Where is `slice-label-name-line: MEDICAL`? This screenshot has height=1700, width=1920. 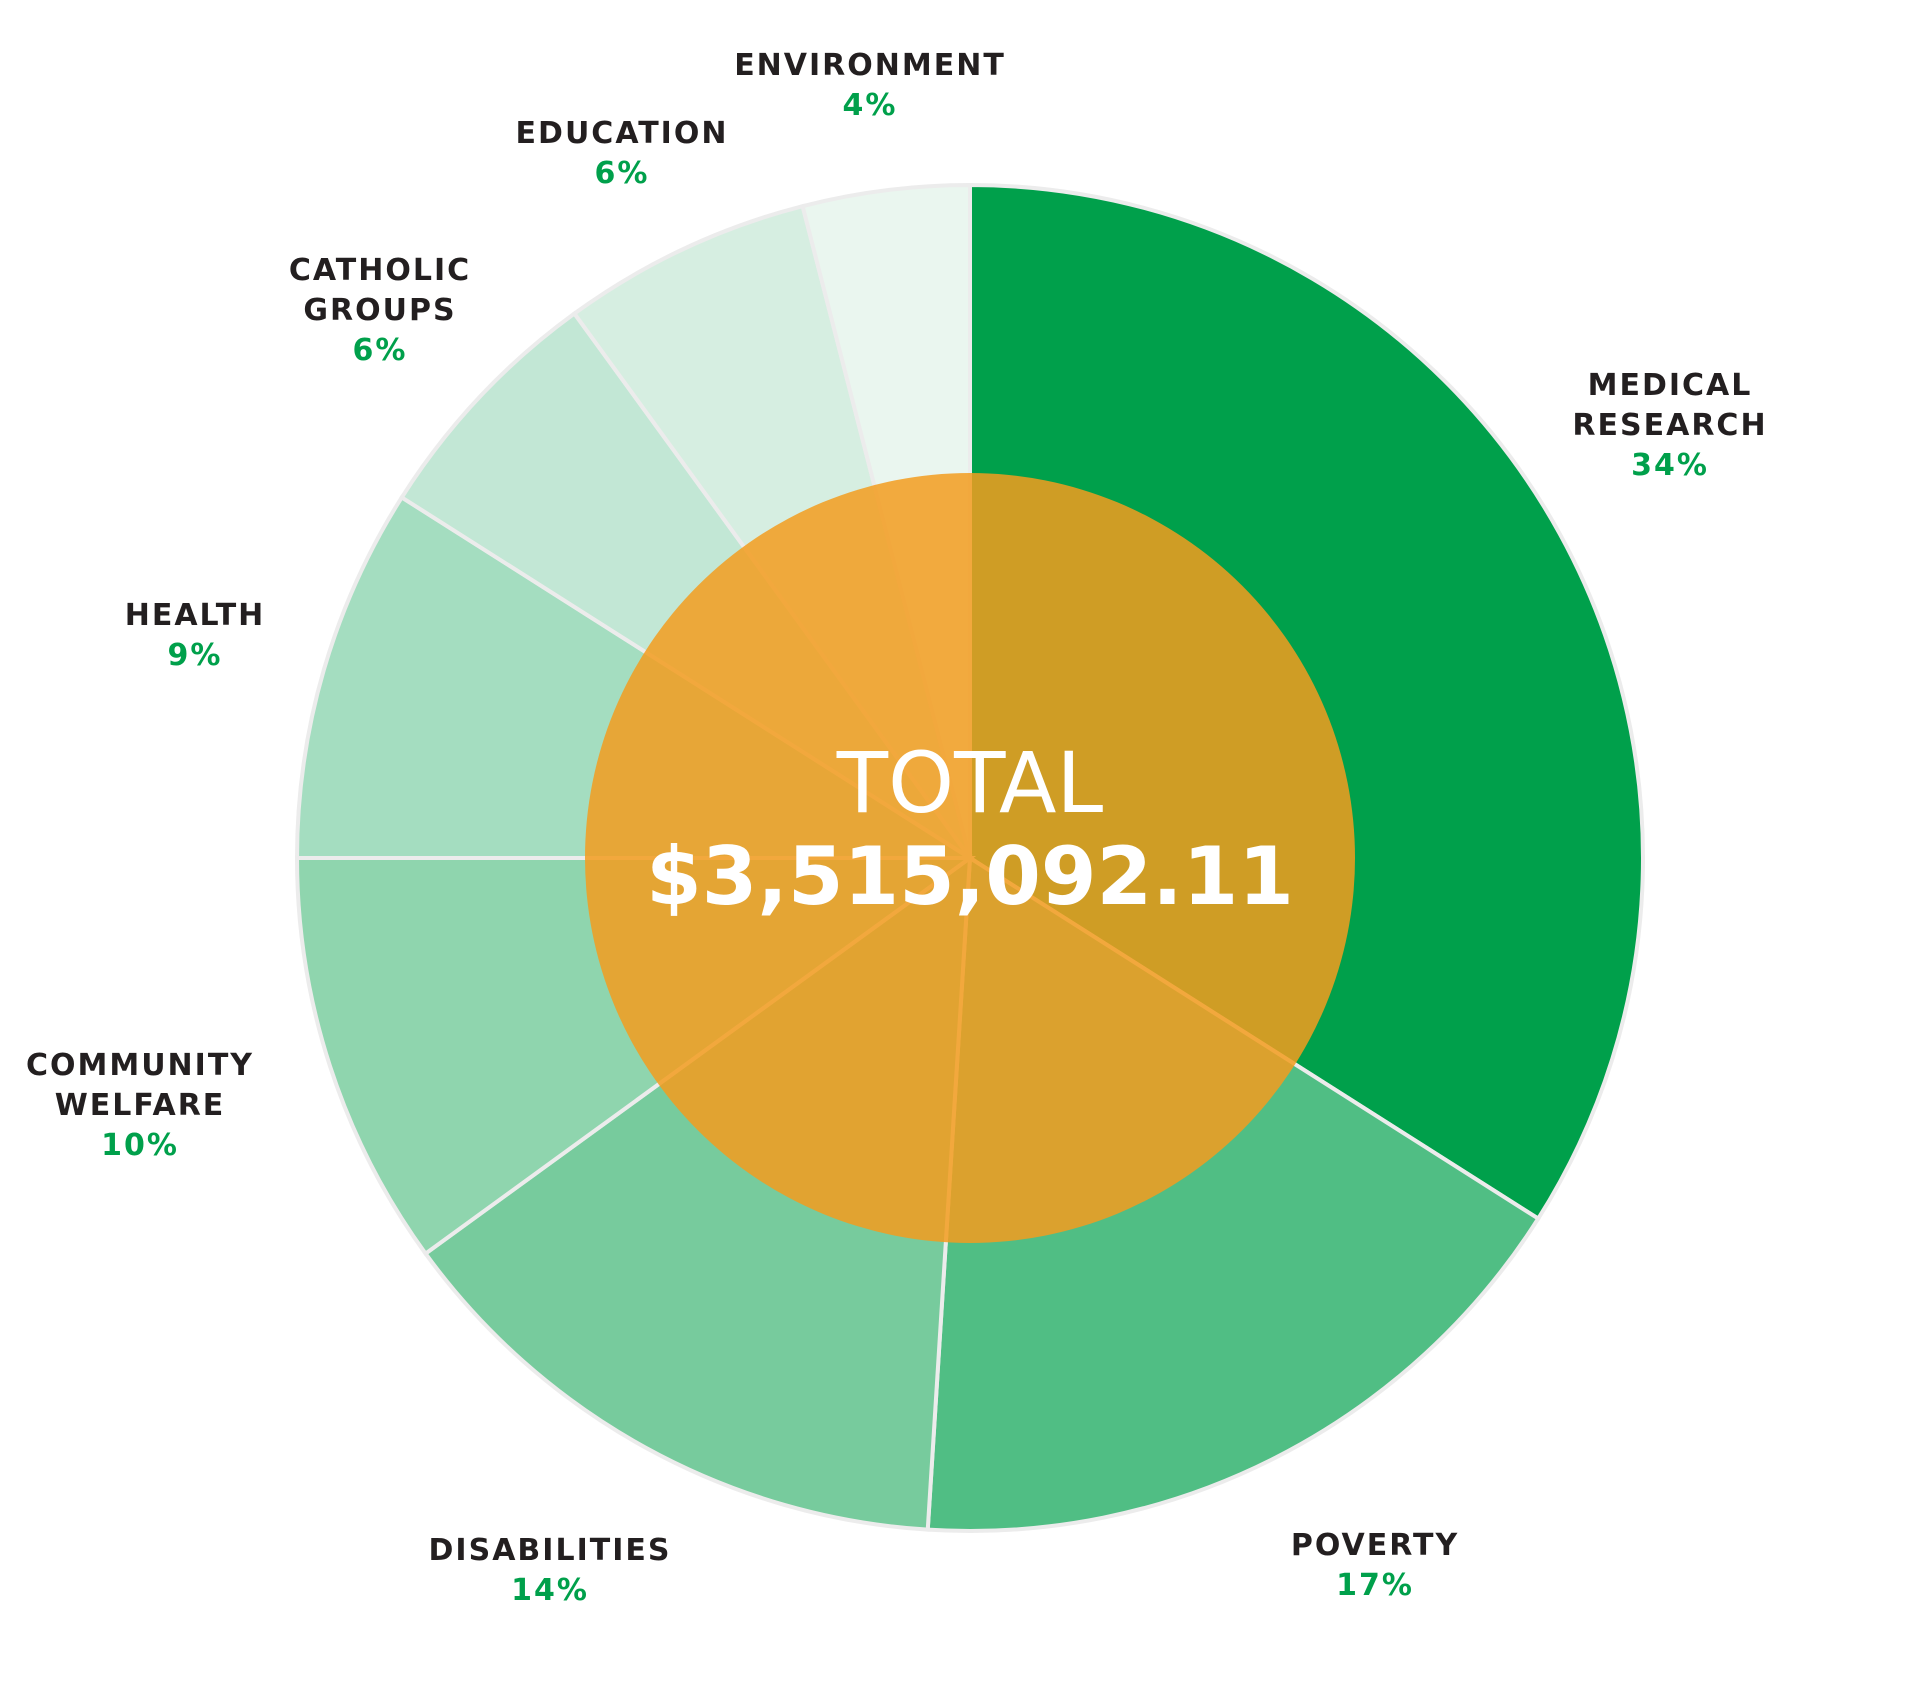 slice-label-name-line: MEDICAL is located at coordinates (1670, 385).